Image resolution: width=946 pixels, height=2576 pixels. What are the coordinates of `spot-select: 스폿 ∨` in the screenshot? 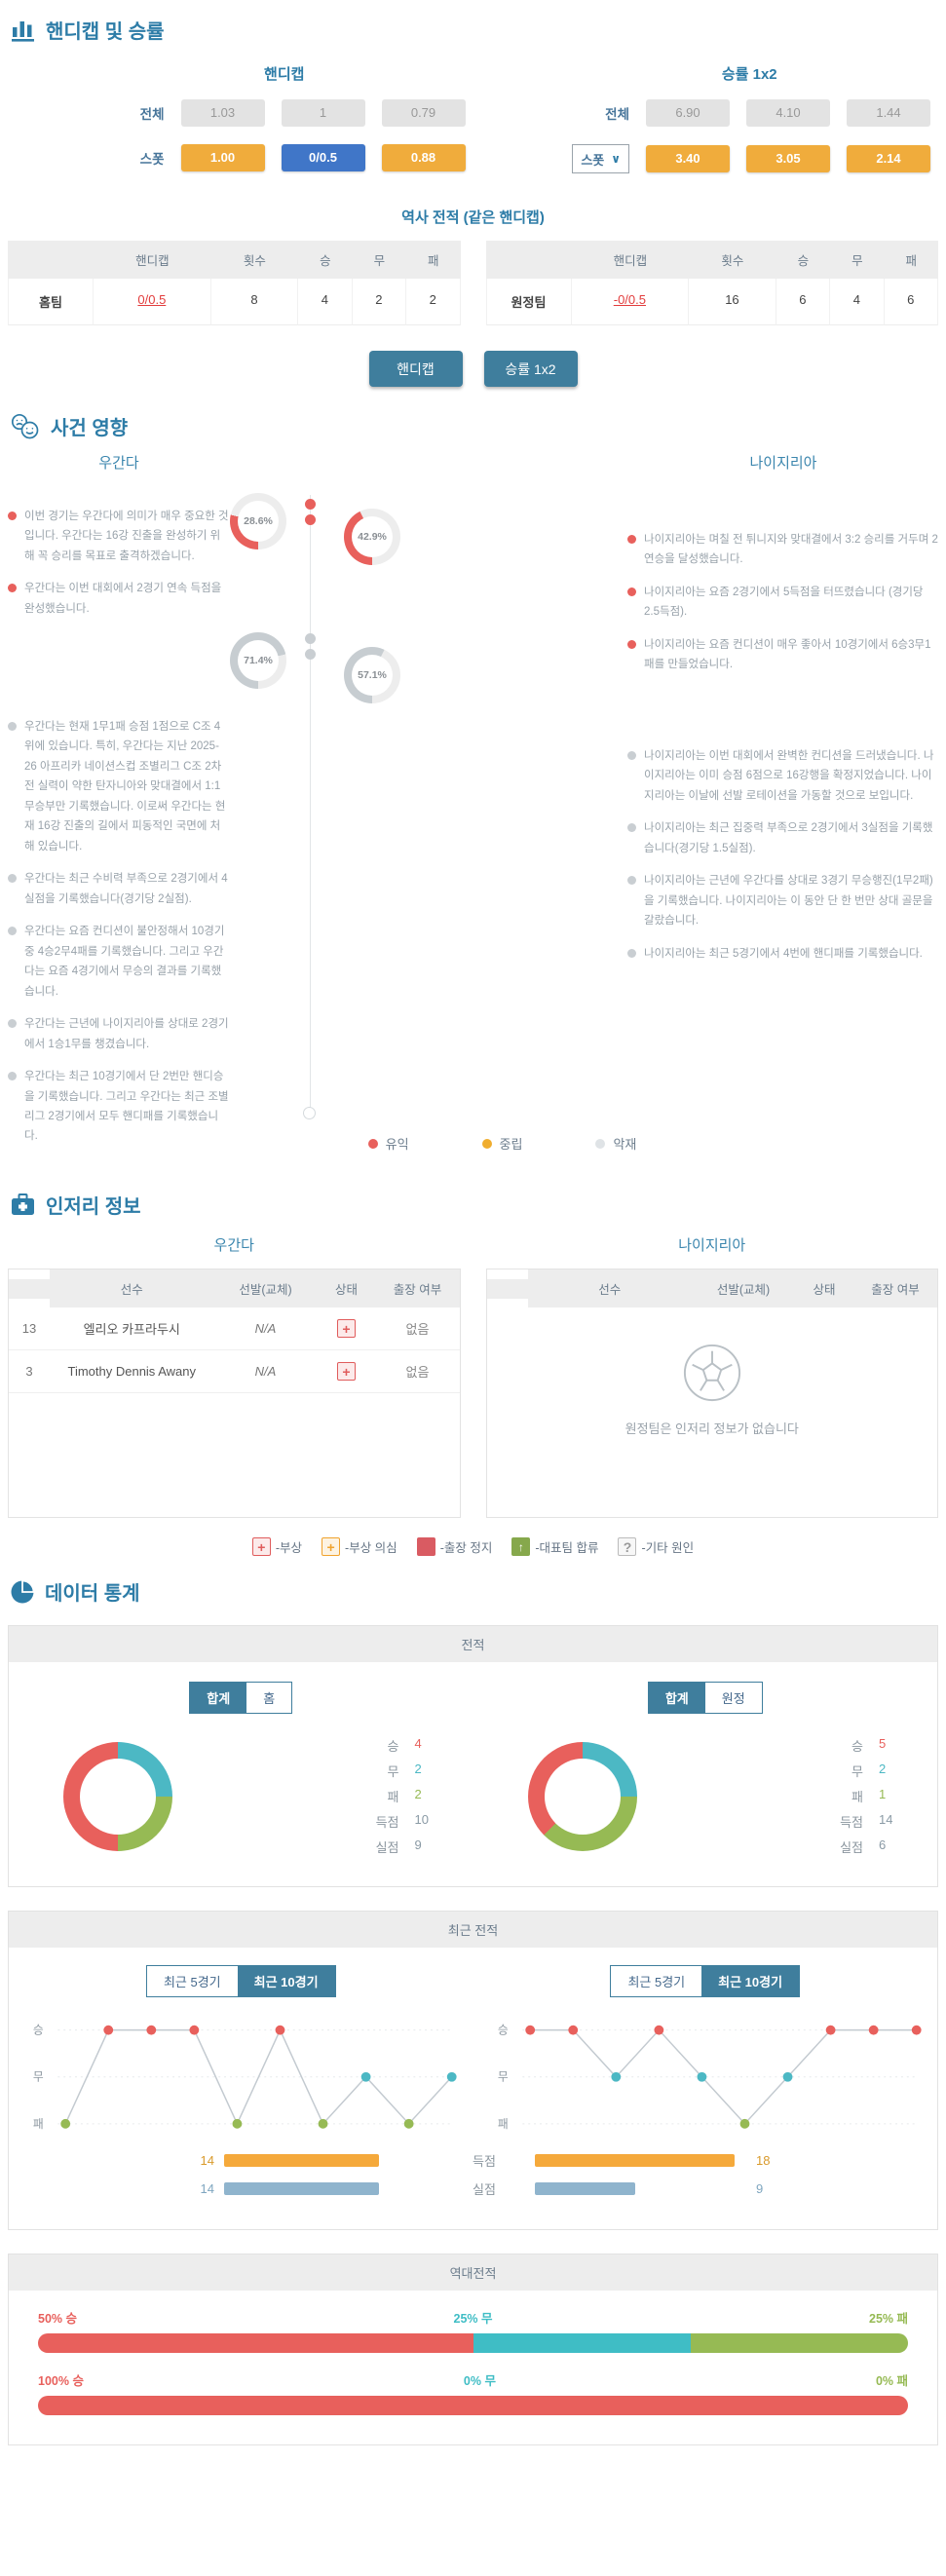 It's located at (600, 158).